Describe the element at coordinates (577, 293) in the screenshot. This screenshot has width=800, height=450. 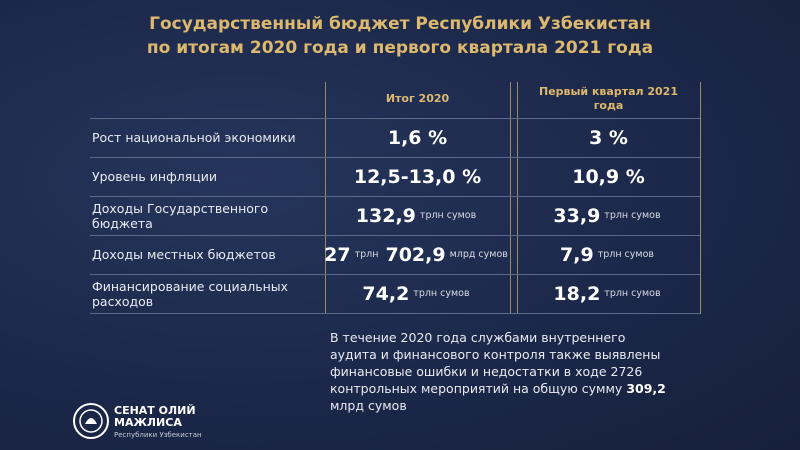
I see `cell-value: 18,2` at that location.